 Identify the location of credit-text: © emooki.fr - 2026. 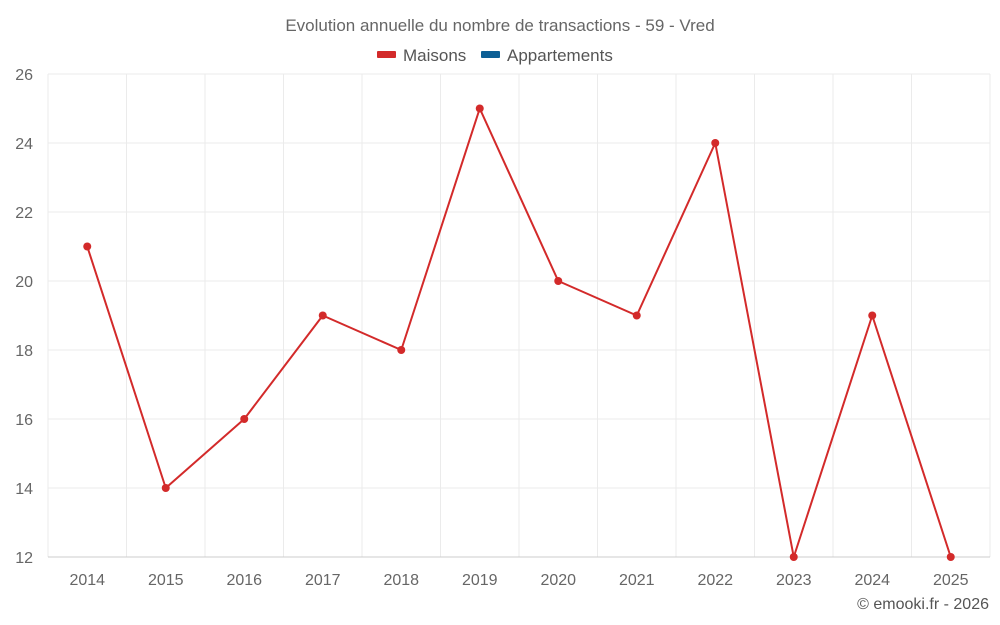
(923, 604).